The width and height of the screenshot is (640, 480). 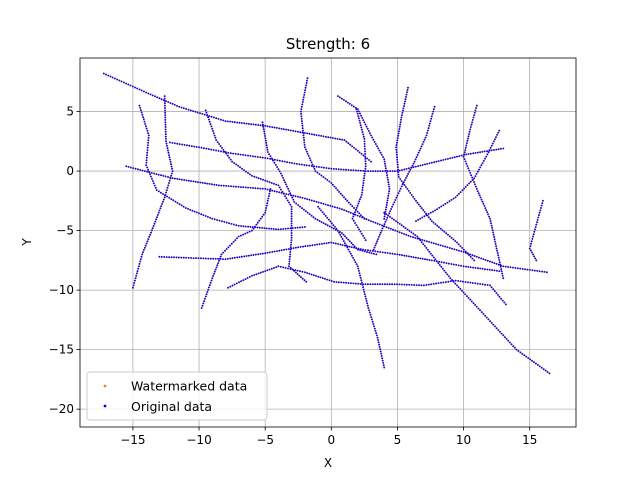 I want to click on x-tick-label: 5, so click(x=398, y=440).